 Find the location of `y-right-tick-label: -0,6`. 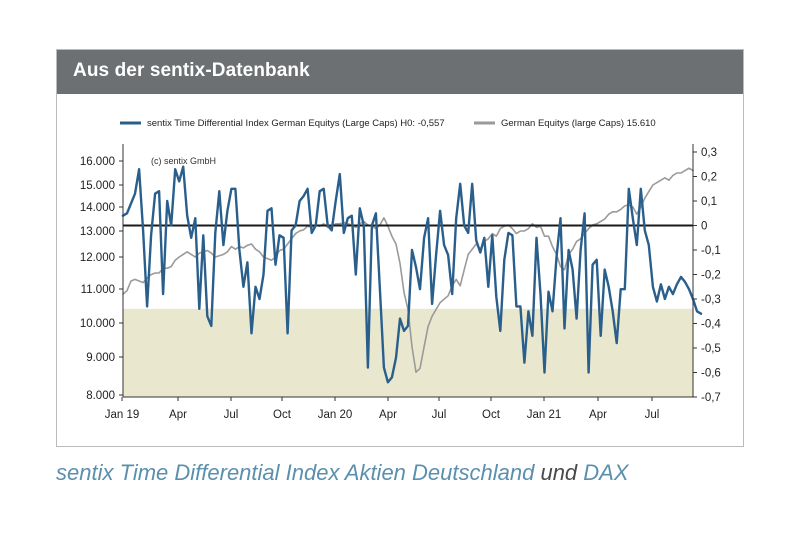

y-right-tick-label: -0,6 is located at coordinates (711, 374).